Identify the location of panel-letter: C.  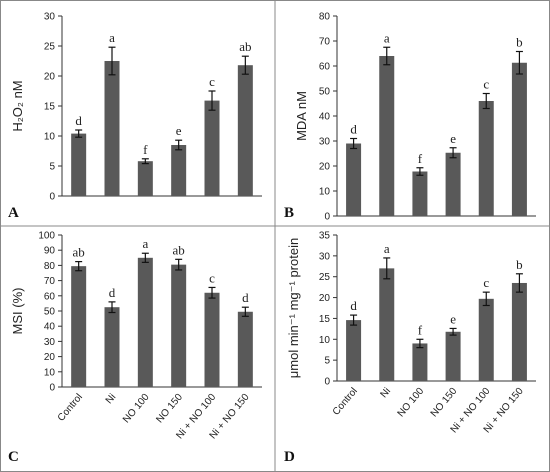
(13, 457).